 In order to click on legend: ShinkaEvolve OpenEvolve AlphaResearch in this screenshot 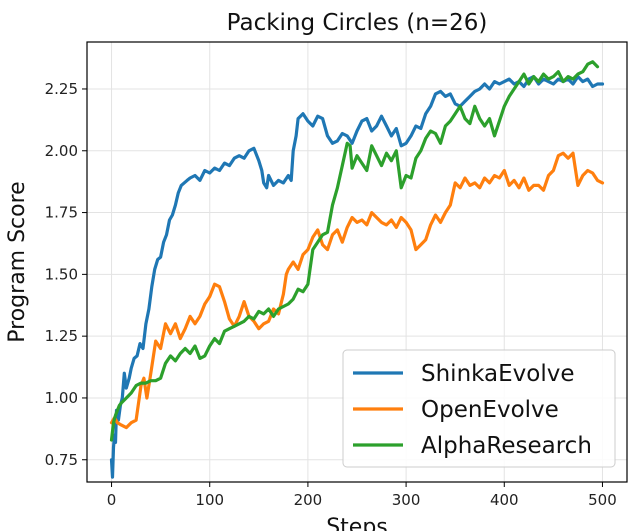, I will do `click(479, 408)`.